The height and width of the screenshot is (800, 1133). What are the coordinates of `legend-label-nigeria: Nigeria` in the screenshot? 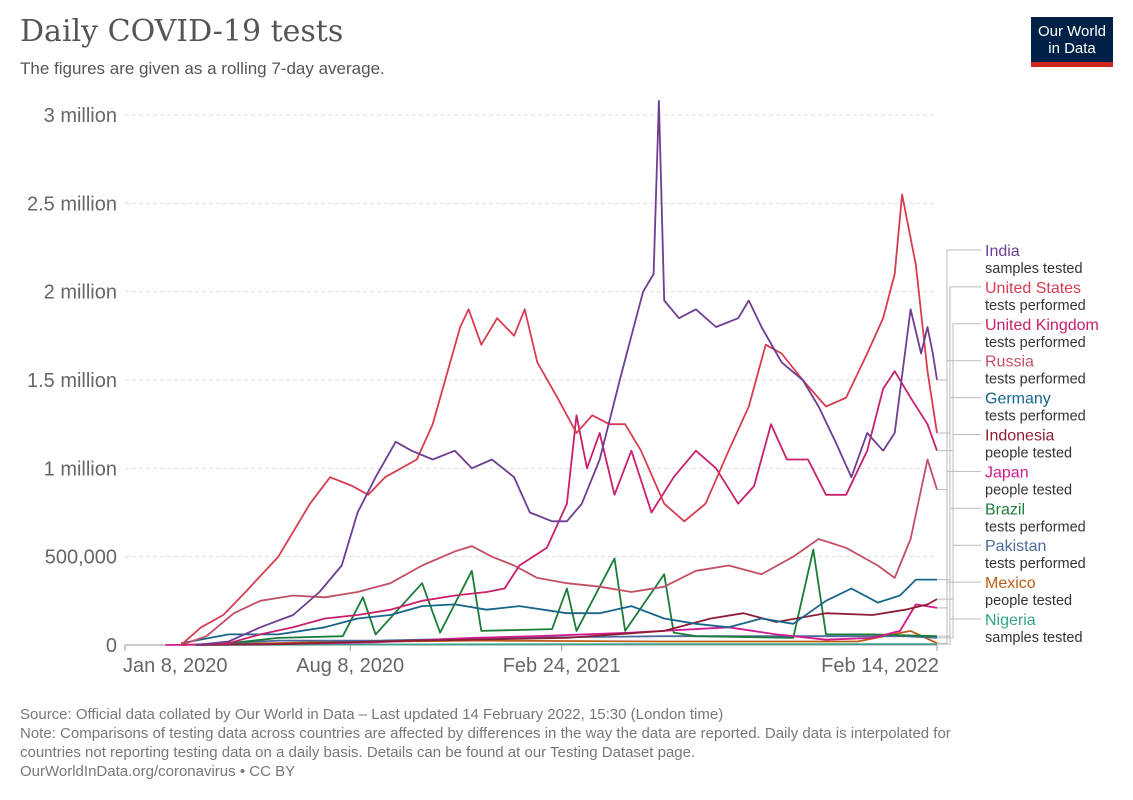 It's located at (1010, 620).